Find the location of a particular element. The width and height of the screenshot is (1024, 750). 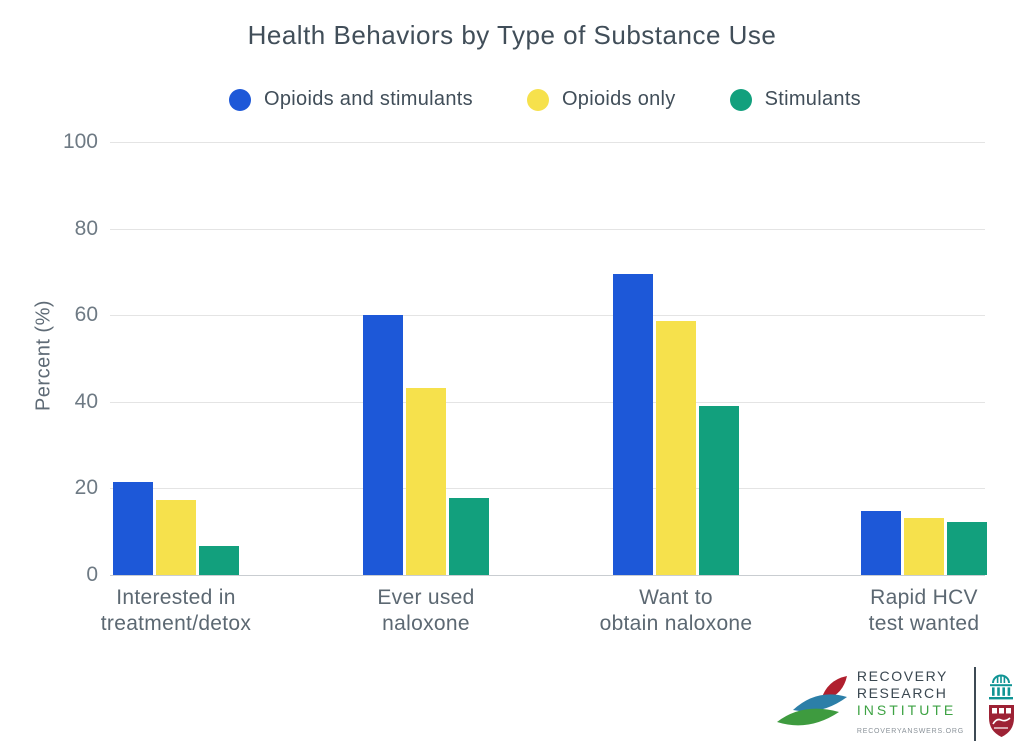

x-axis-category-label: Want to obtain naloxone is located at coordinates (676, 611).